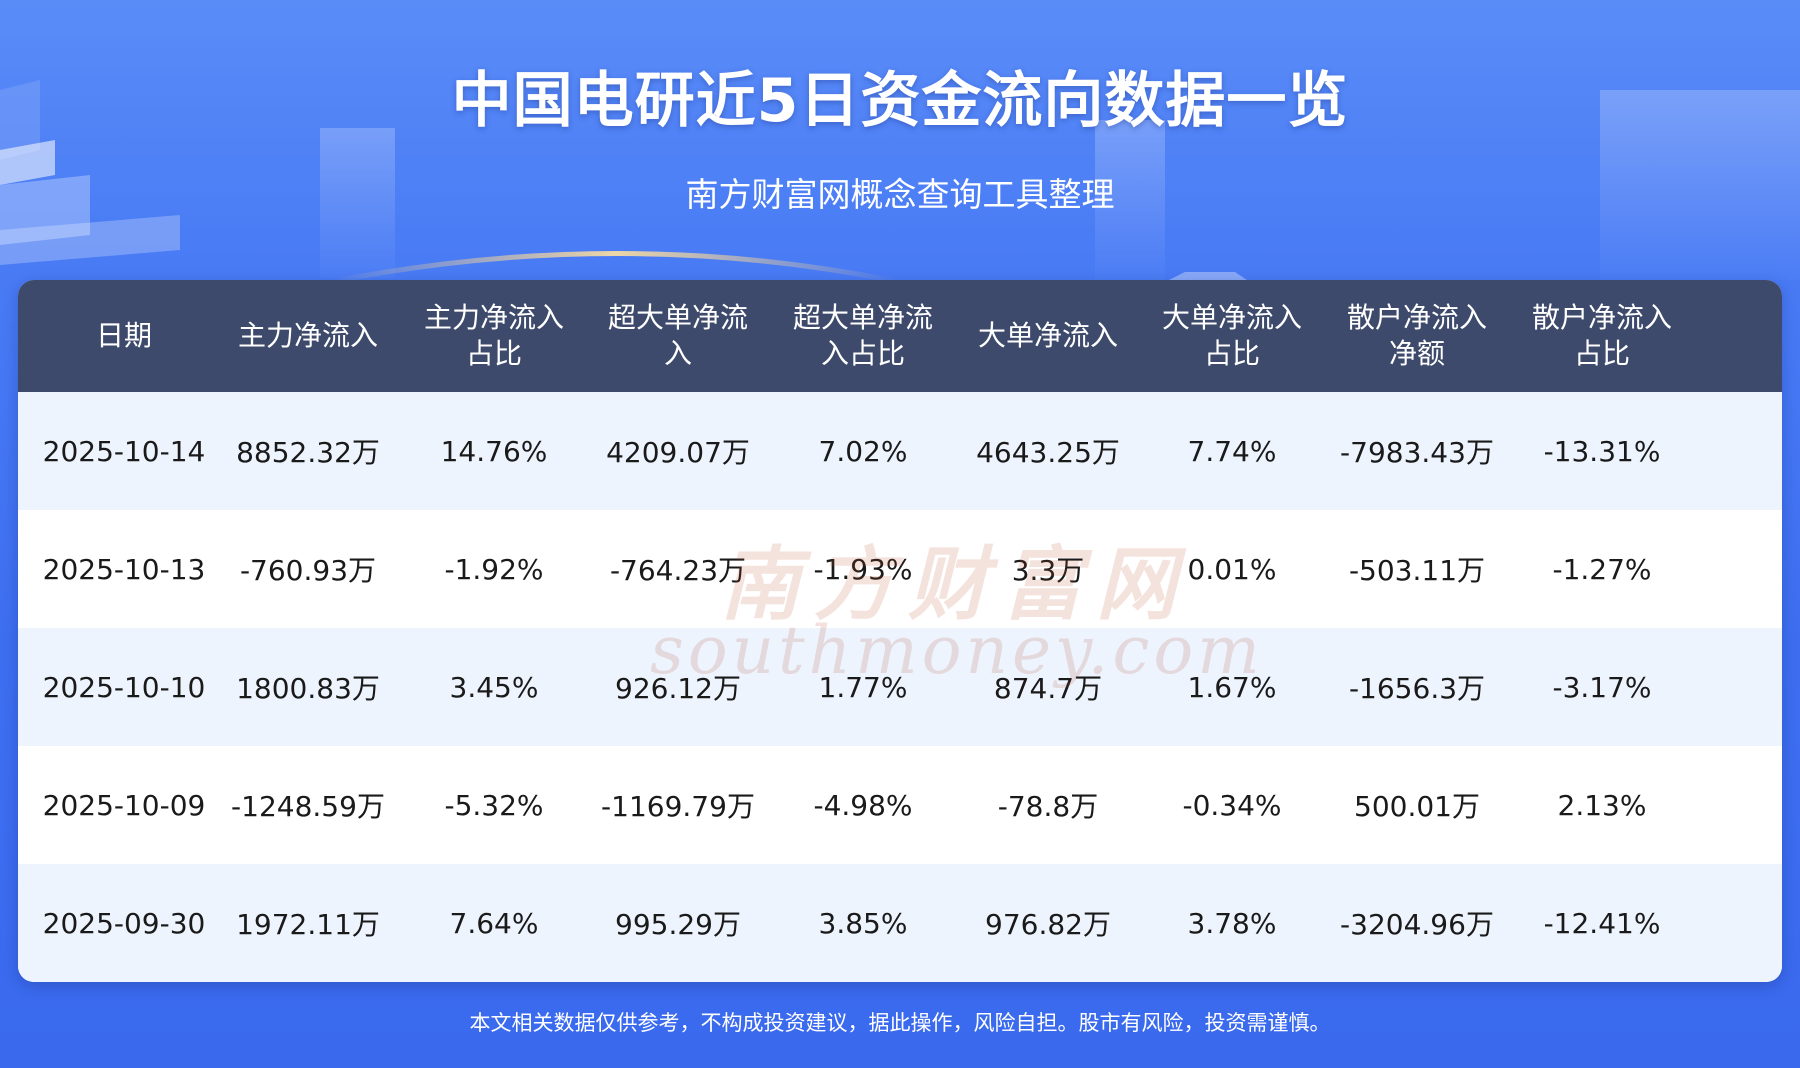 Image resolution: width=1800 pixels, height=1068 pixels. What do you see at coordinates (1048, 570) in the screenshot?
I see `cell-large-inflow: 3.3万` at bounding box center [1048, 570].